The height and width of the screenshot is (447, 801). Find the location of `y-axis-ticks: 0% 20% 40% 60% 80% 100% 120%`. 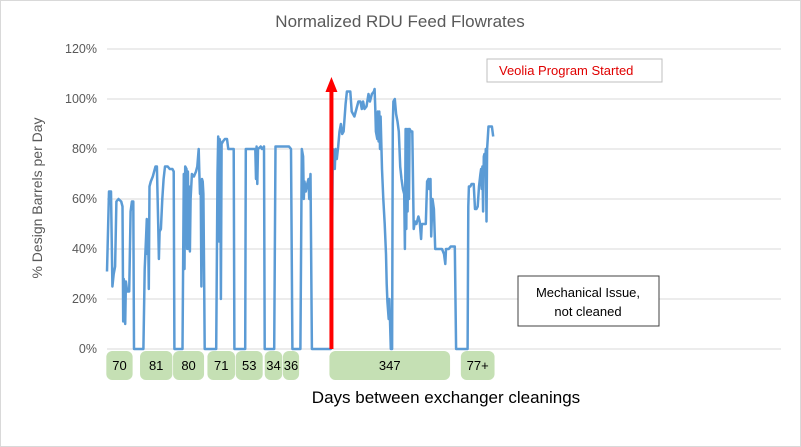

y-axis-ticks: 0% 20% 40% 60% 80% 100% 120% is located at coordinates (81, 199).